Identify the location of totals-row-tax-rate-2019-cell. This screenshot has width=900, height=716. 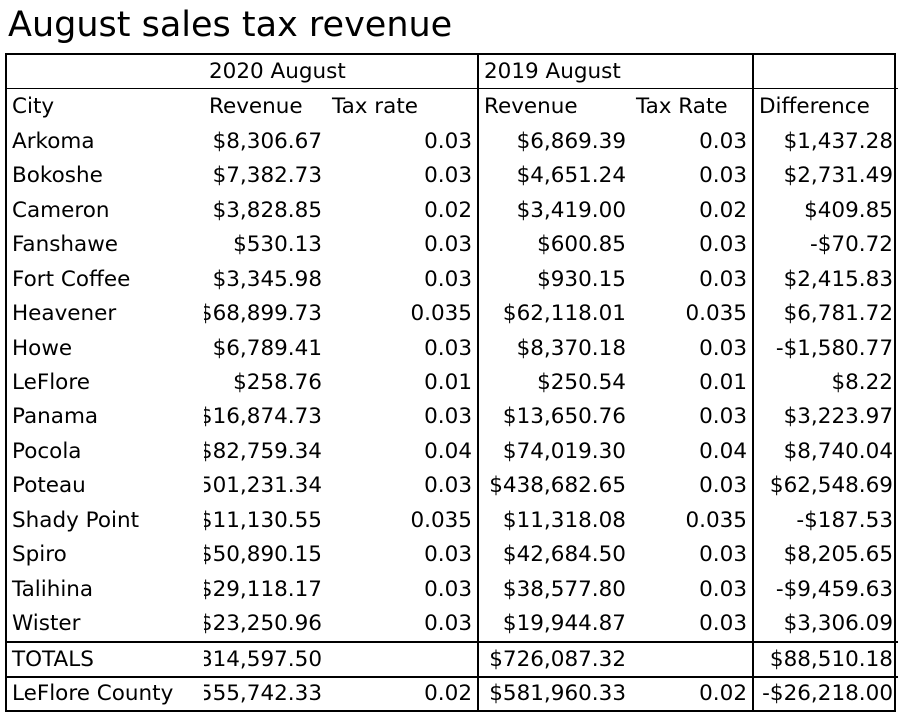
(692, 658).